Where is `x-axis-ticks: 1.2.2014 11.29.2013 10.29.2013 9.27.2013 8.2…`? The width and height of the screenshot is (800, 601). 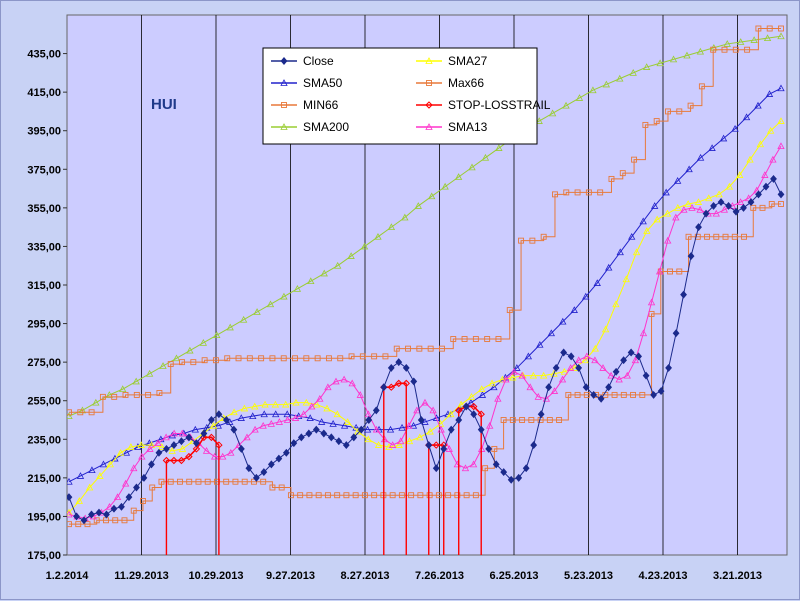
x-axis-ticks: 1.2.2014 11.29.2013 10.29.2013 9.27.2013 8.2… is located at coordinates (404, 576).